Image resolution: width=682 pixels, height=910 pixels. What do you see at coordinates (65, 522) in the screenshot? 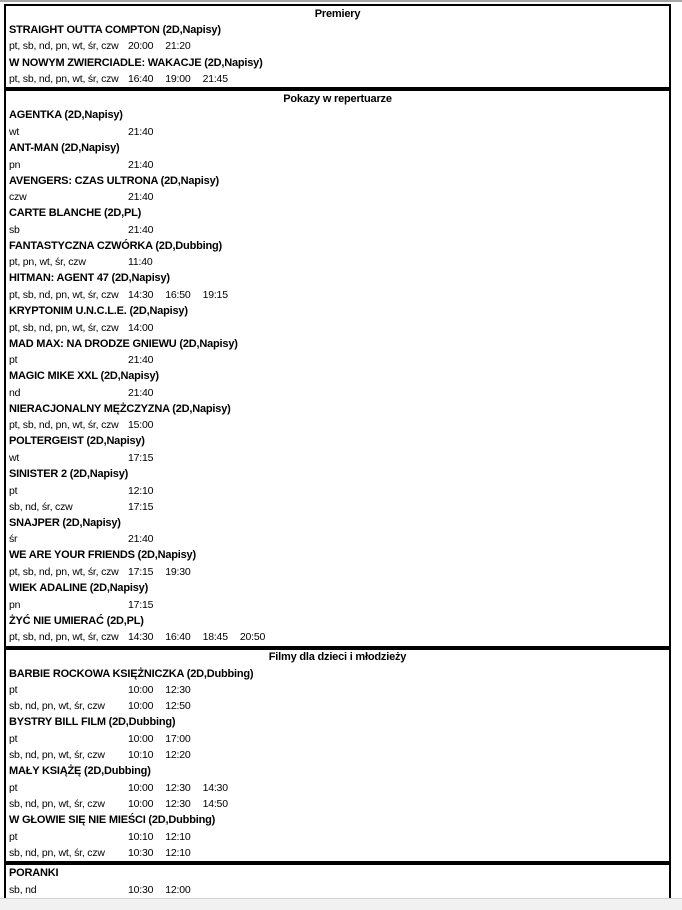
I see `movie-title: SNAJPER (2D,Napisy)` at bounding box center [65, 522].